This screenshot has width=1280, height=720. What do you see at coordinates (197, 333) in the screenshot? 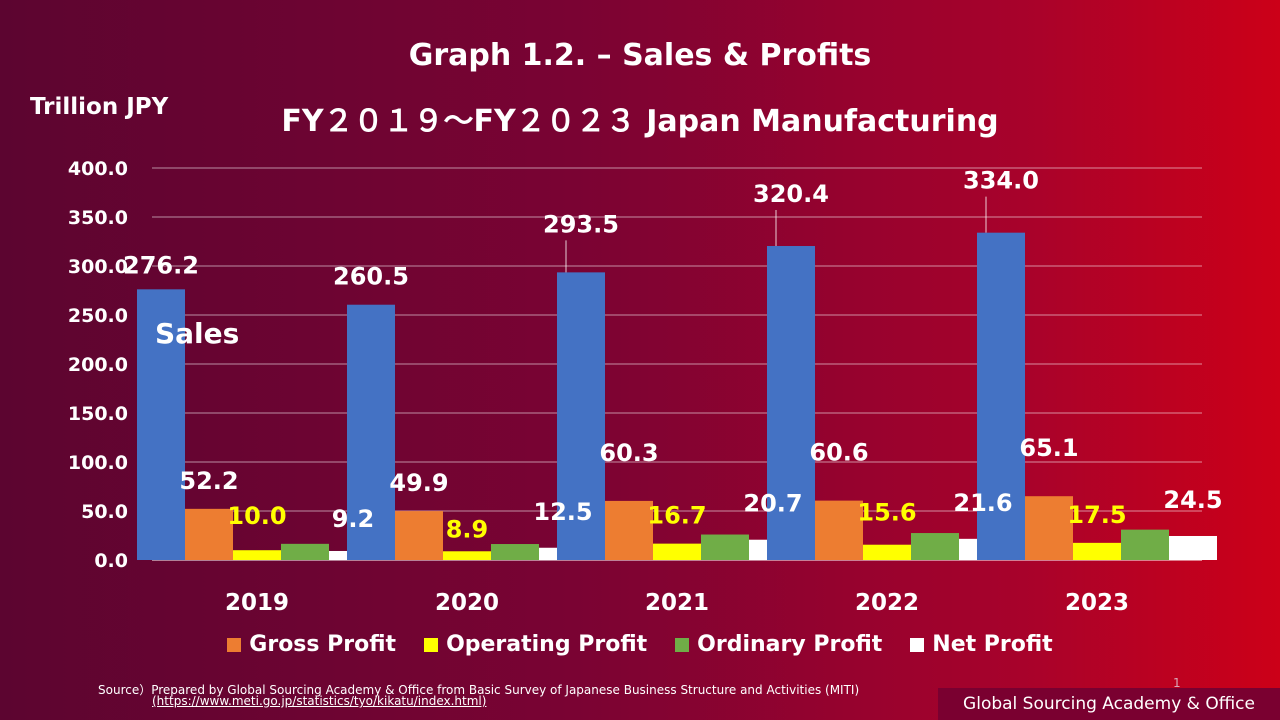
I see `sales-series-label: Sales` at bounding box center [197, 333].